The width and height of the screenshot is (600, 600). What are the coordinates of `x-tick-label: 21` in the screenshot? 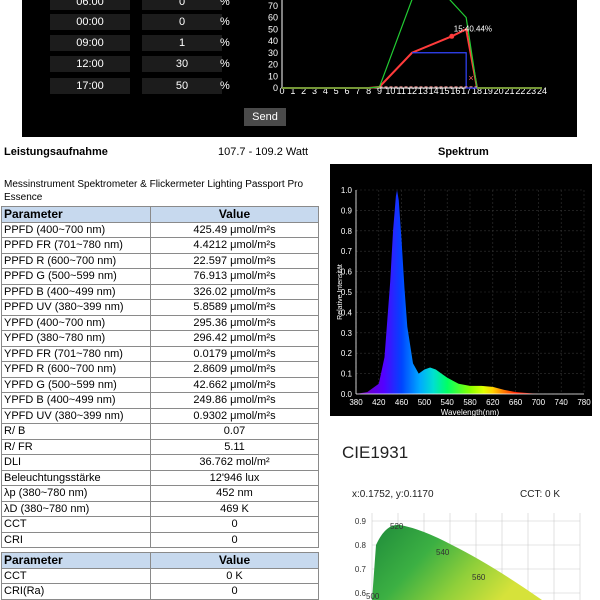 It's located at (509, 91).